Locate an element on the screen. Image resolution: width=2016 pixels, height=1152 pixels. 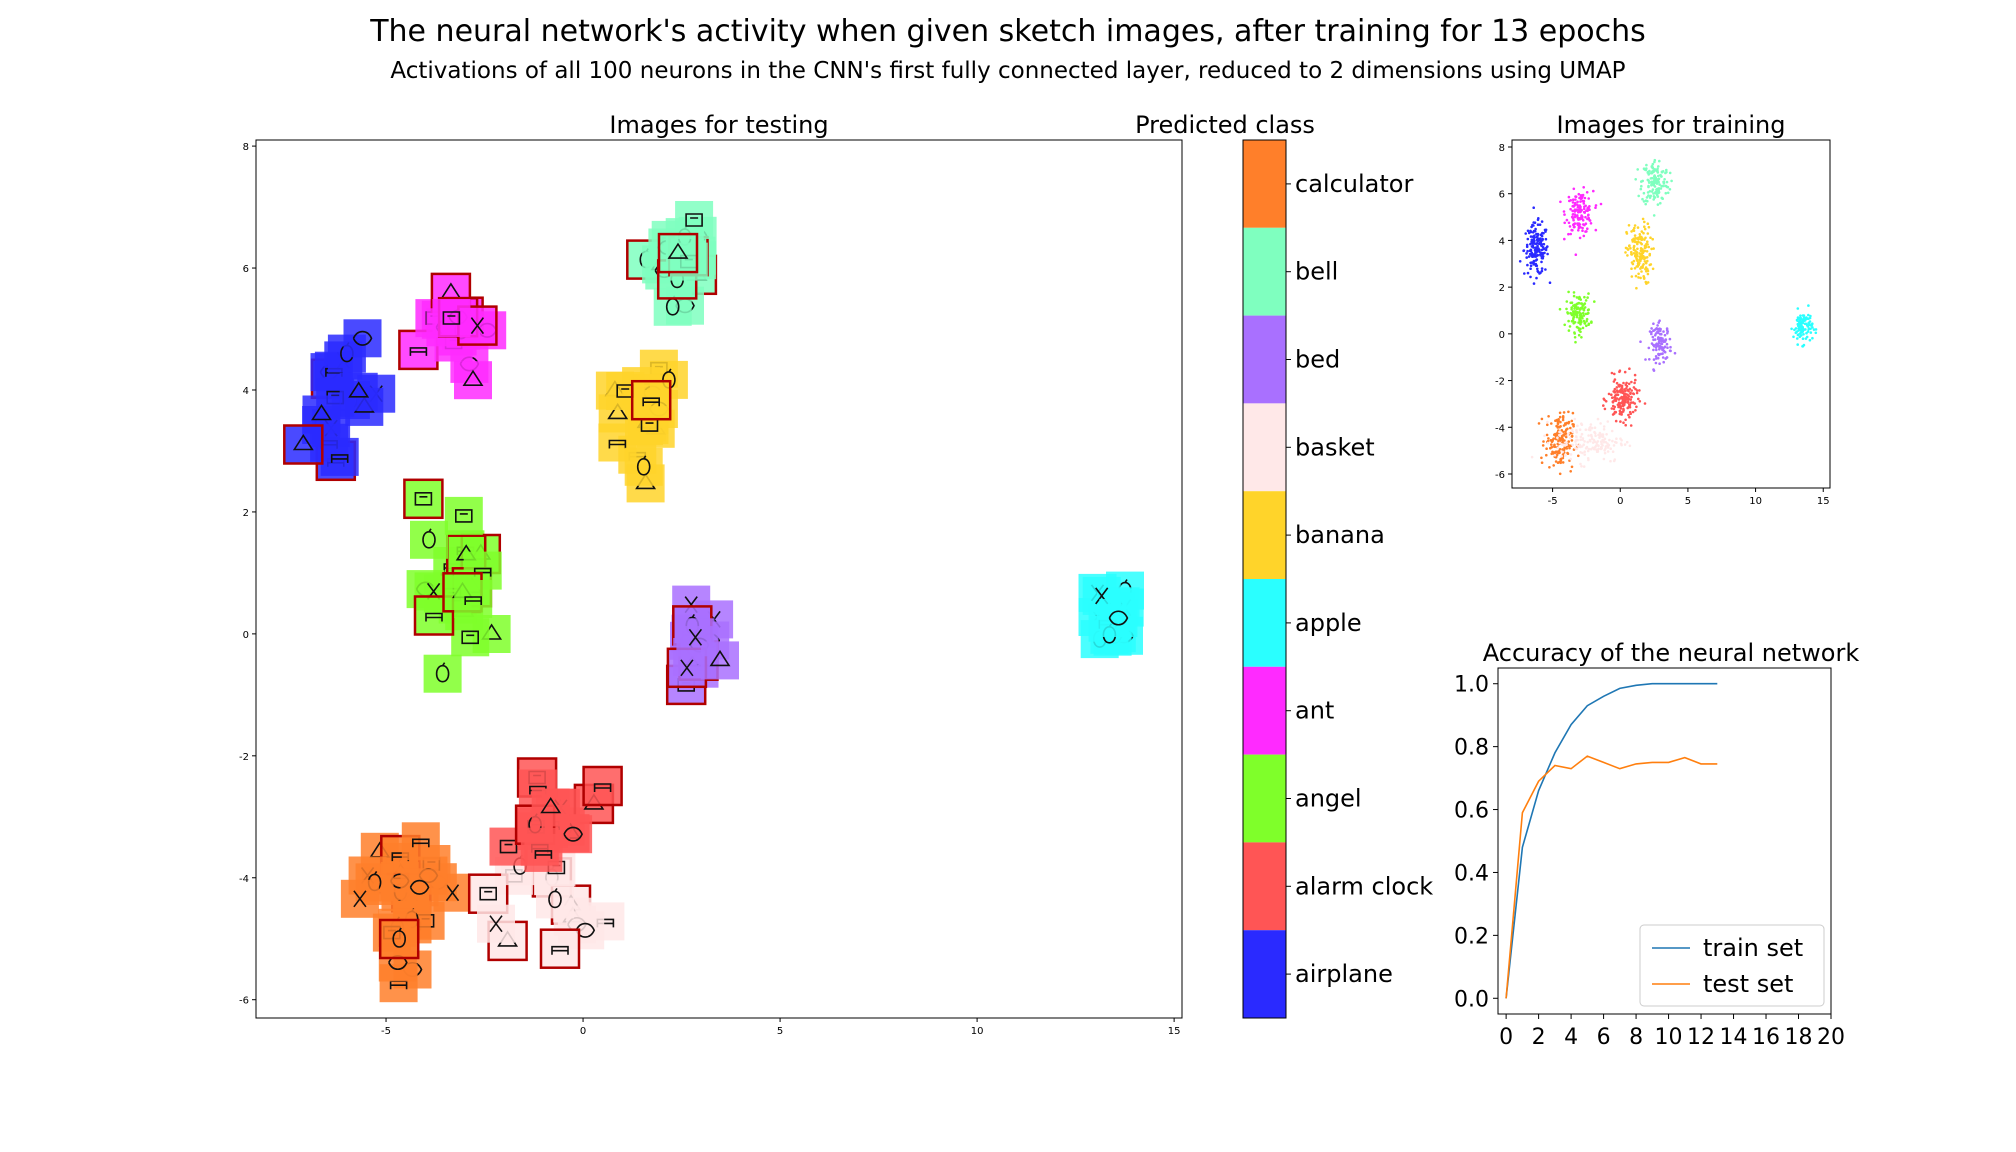
y-tick-label: 0.6 is located at coordinates (1471, 811).